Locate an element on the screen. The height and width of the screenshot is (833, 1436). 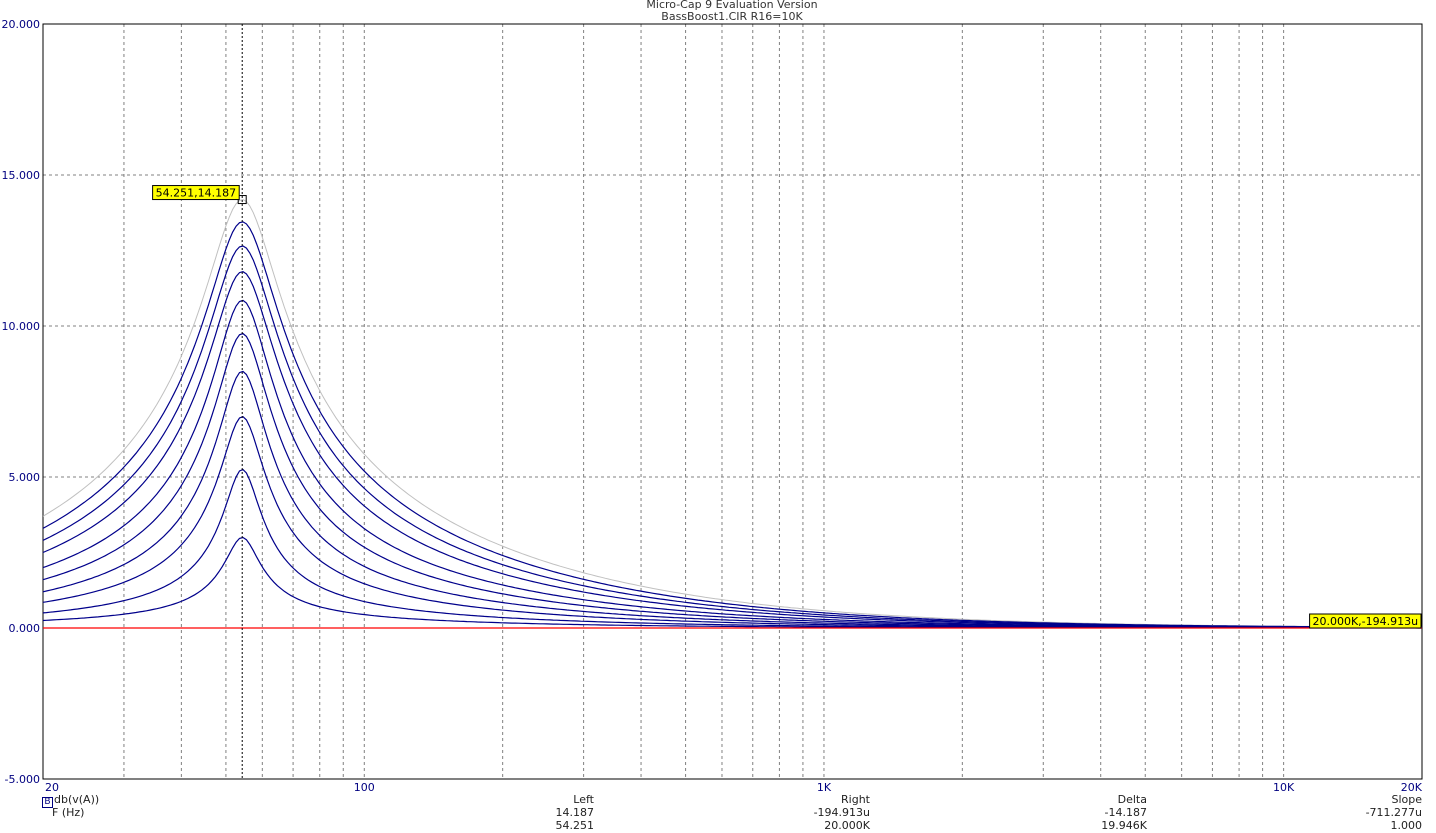
delta-header: Delta is located at coordinates (1132, 799).